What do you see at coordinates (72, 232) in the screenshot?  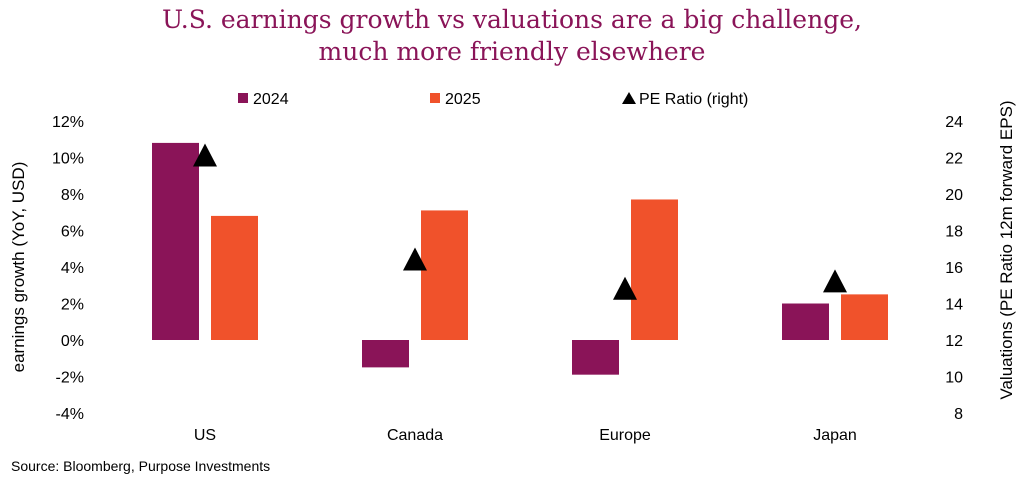 I see `y-tick-label: 6%` at bounding box center [72, 232].